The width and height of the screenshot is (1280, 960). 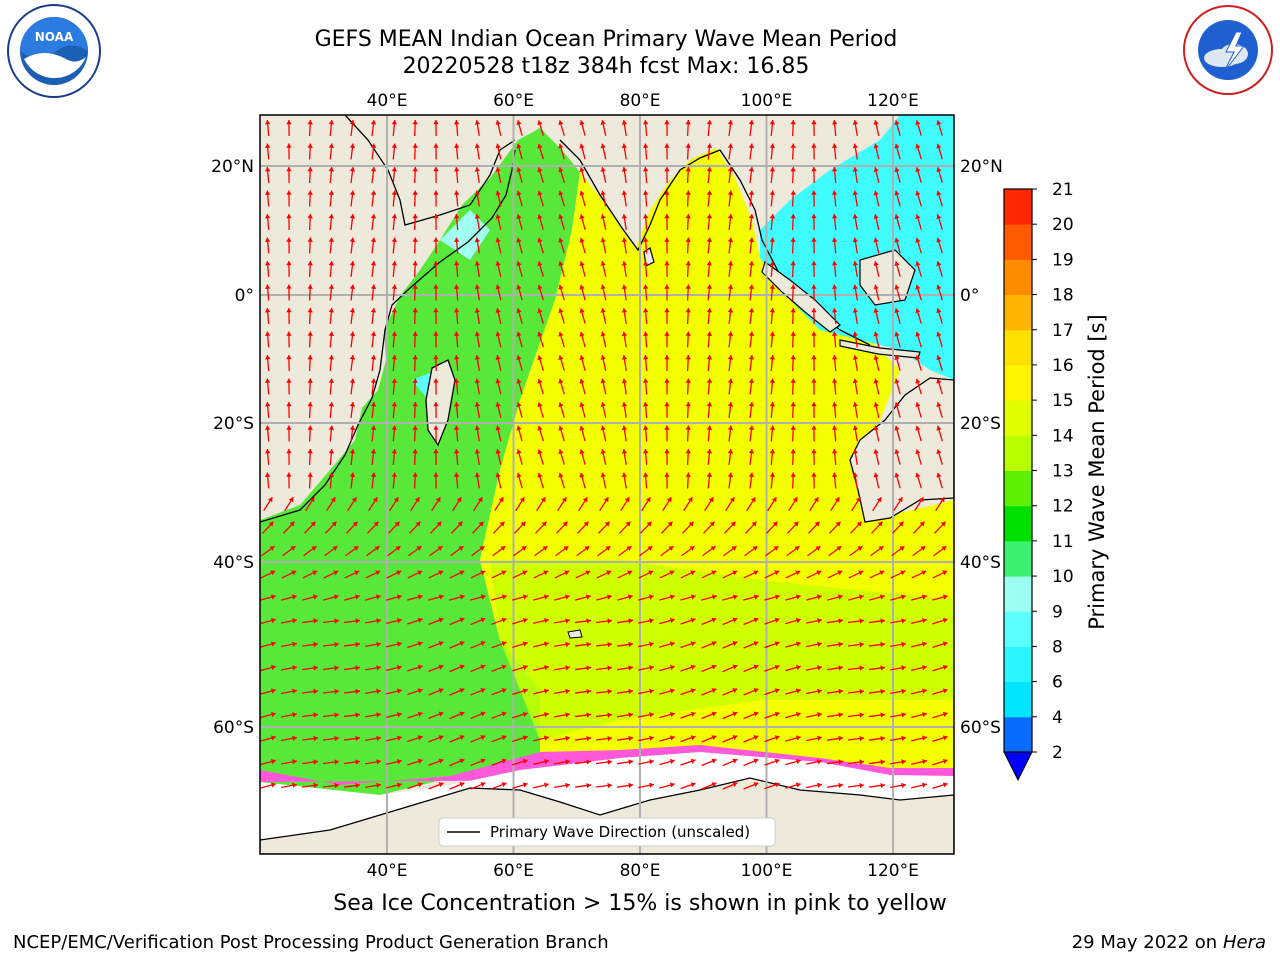 I want to click on antarctica-land, so click(x=607, y=815).